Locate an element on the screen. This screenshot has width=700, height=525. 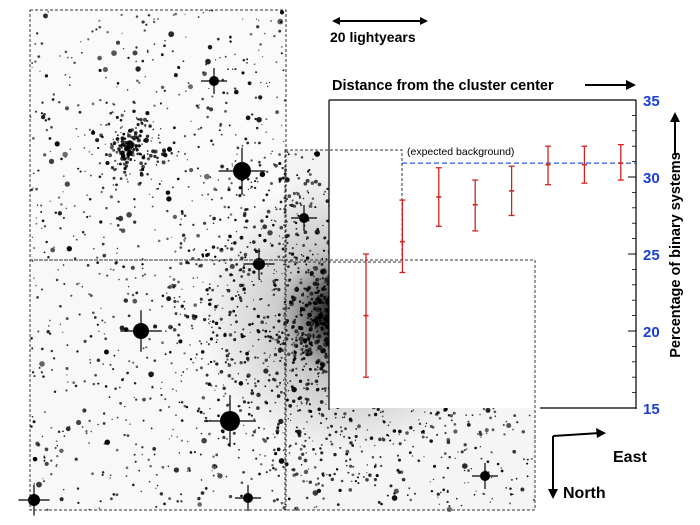
error-bar-point is located at coordinates (548, 165).